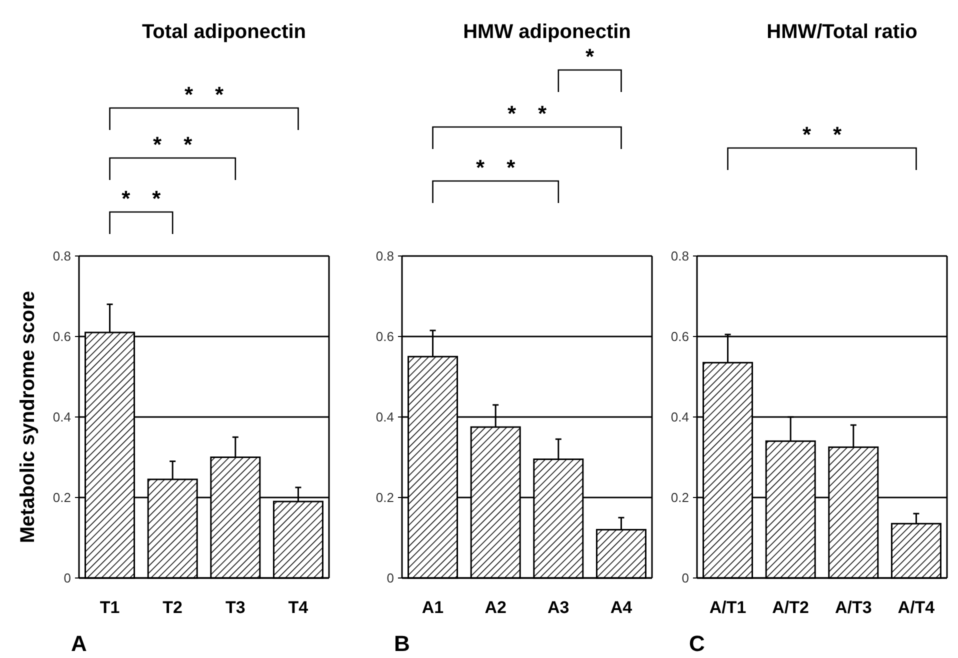  I want to click on chart-title: HMW/Total ratio, so click(842, 32).